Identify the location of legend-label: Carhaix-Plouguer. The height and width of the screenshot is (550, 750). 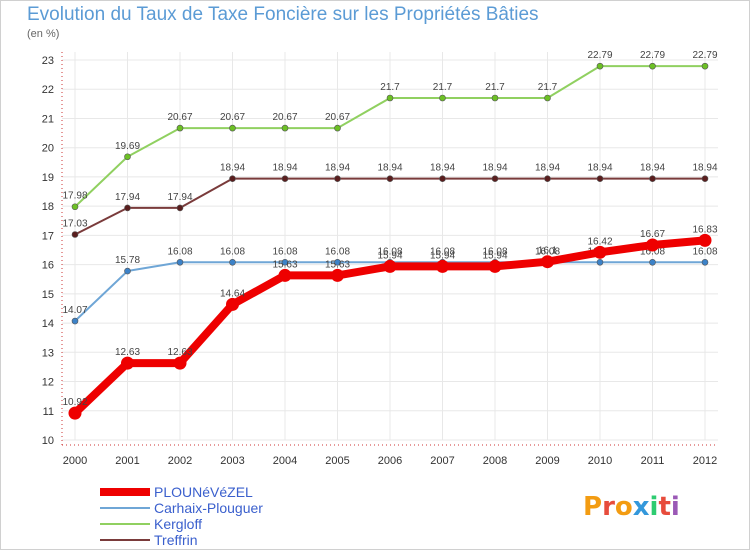
(208, 508).